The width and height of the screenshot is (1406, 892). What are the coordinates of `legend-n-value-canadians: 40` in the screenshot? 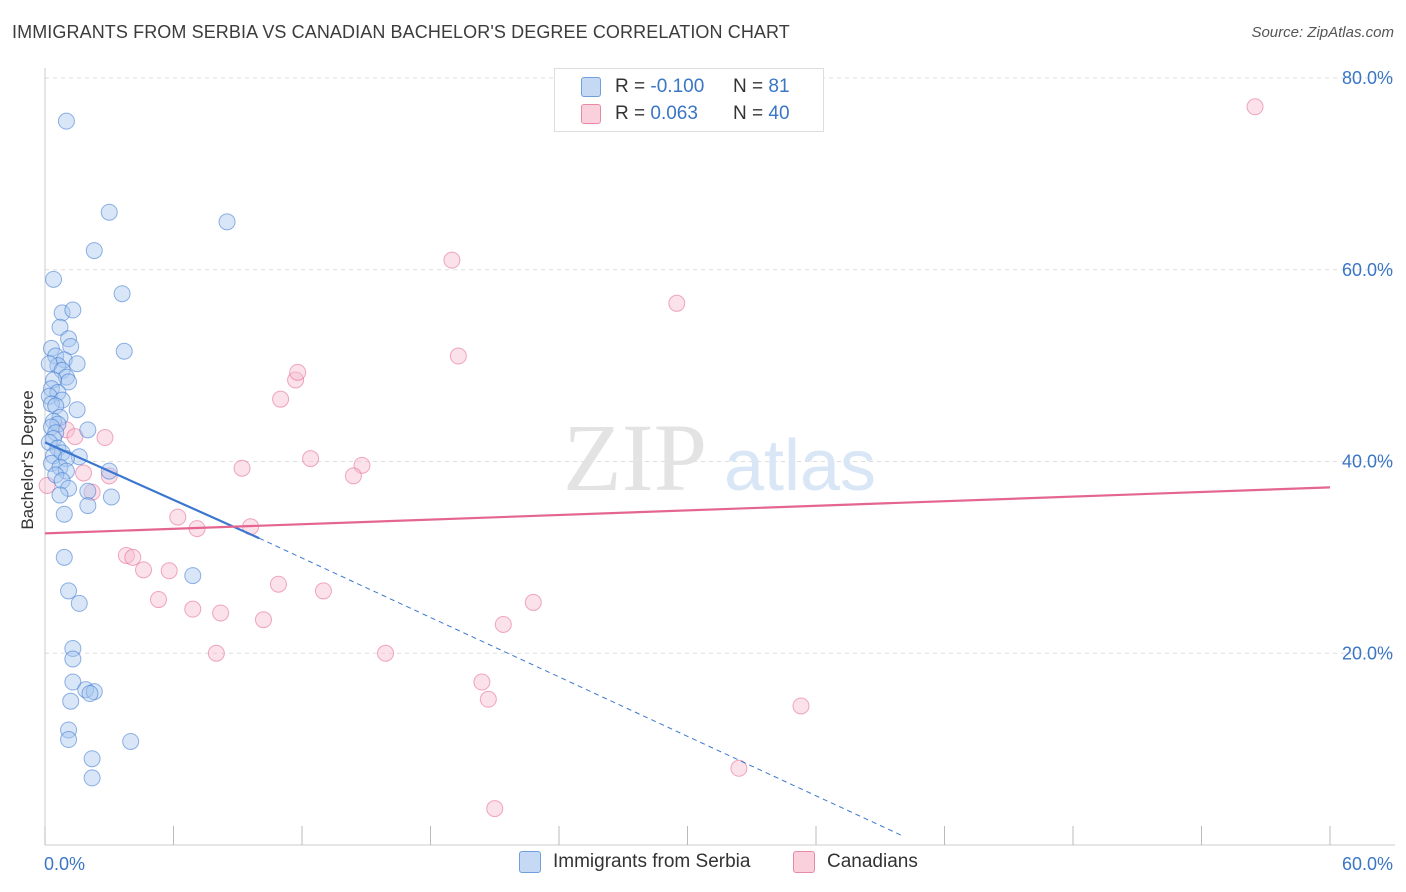 It's located at (779, 113).